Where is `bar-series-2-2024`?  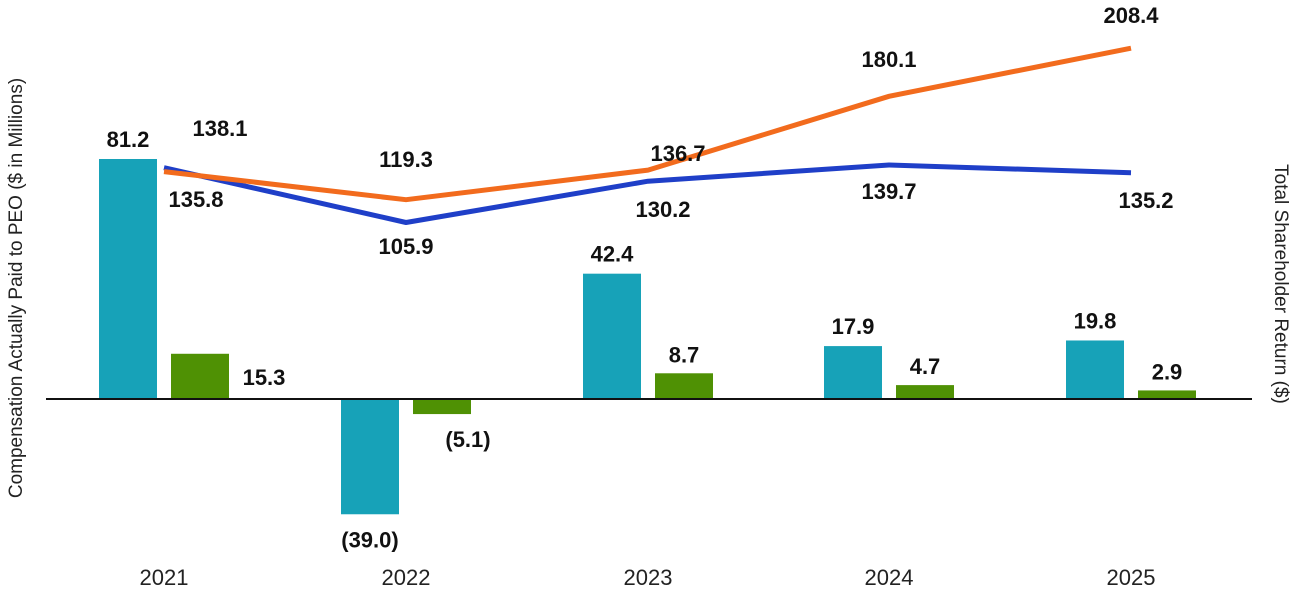 bar-series-2-2024 is located at coordinates (925, 392).